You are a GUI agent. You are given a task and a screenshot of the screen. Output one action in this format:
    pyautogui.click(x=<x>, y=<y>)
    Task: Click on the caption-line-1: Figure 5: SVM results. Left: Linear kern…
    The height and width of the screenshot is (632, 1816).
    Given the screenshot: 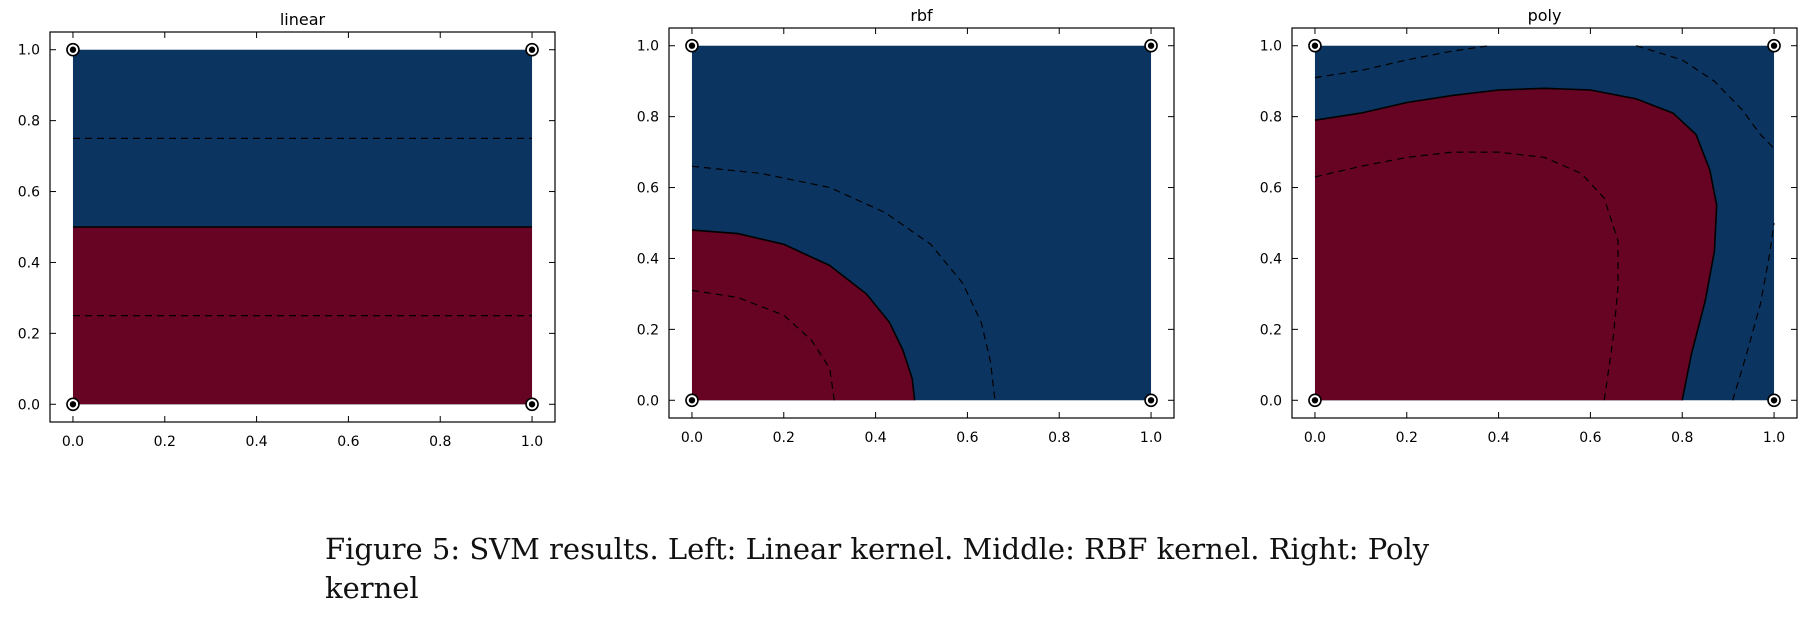 What is the action you would take?
    pyautogui.click(x=877, y=549)
    